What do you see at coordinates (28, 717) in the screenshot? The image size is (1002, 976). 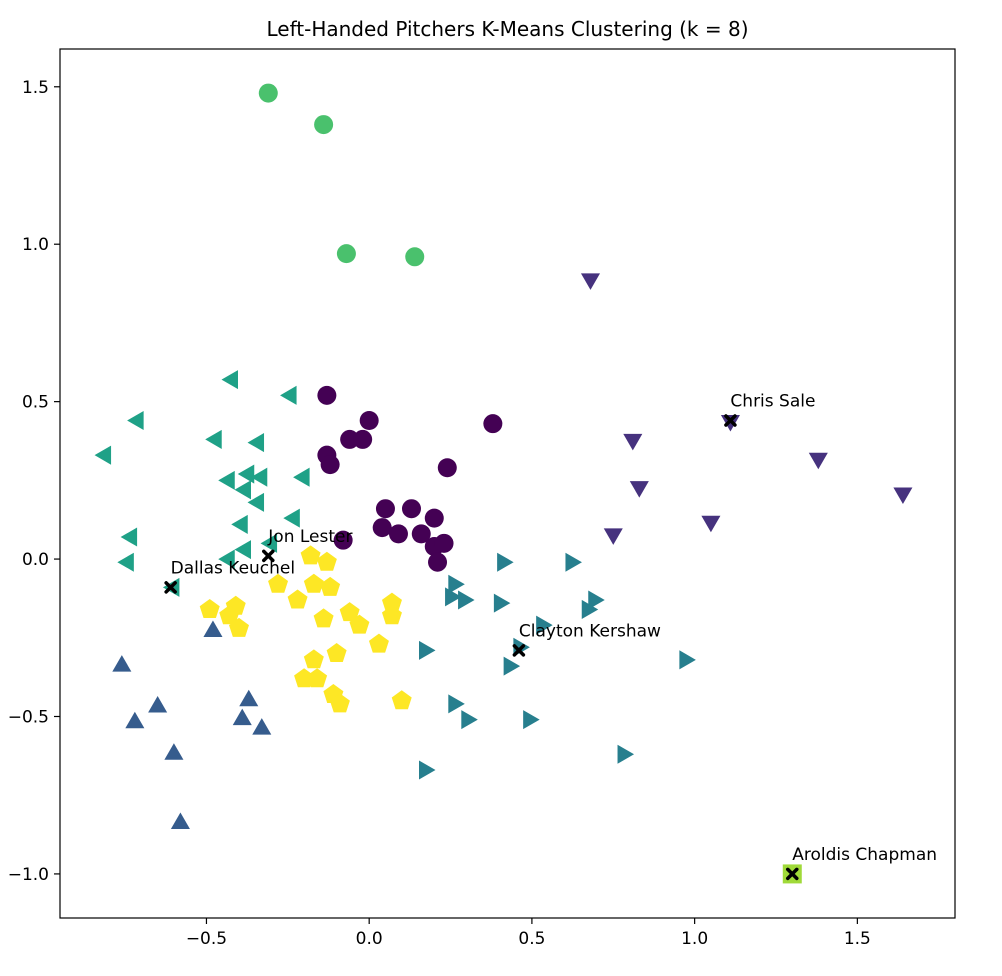 I see `y-tick-label-4: −0.5` at bounding box center [28, 717].